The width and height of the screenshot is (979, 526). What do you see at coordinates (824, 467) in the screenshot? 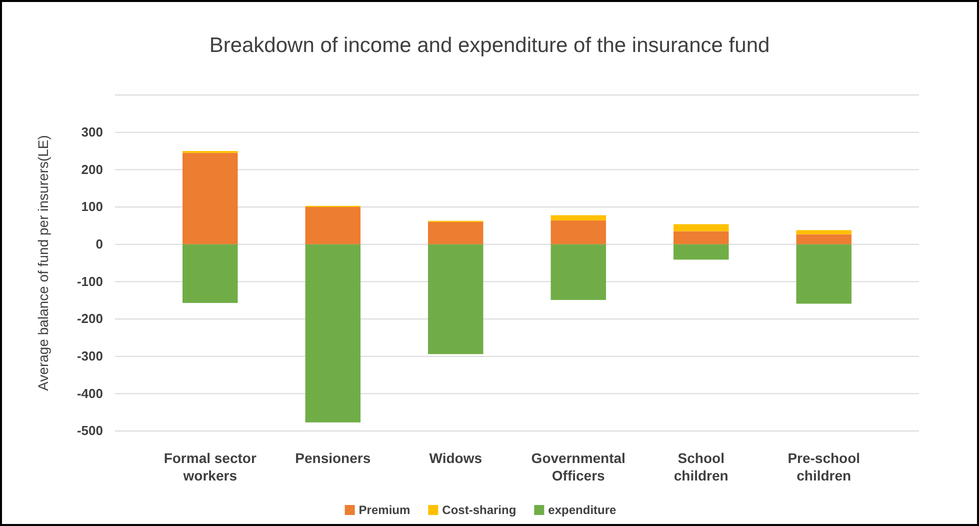
I see `x-tick-label: Pre-school children` at bounding box center [824, 467].